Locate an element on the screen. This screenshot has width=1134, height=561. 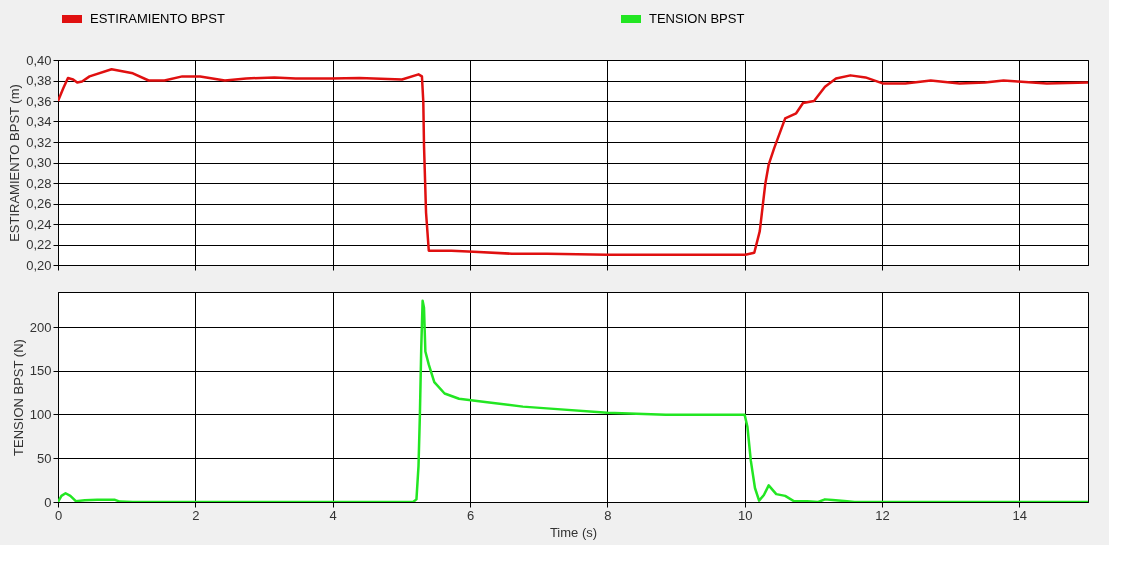
x-tick-label: 10 is located at coordinates (745, 515).